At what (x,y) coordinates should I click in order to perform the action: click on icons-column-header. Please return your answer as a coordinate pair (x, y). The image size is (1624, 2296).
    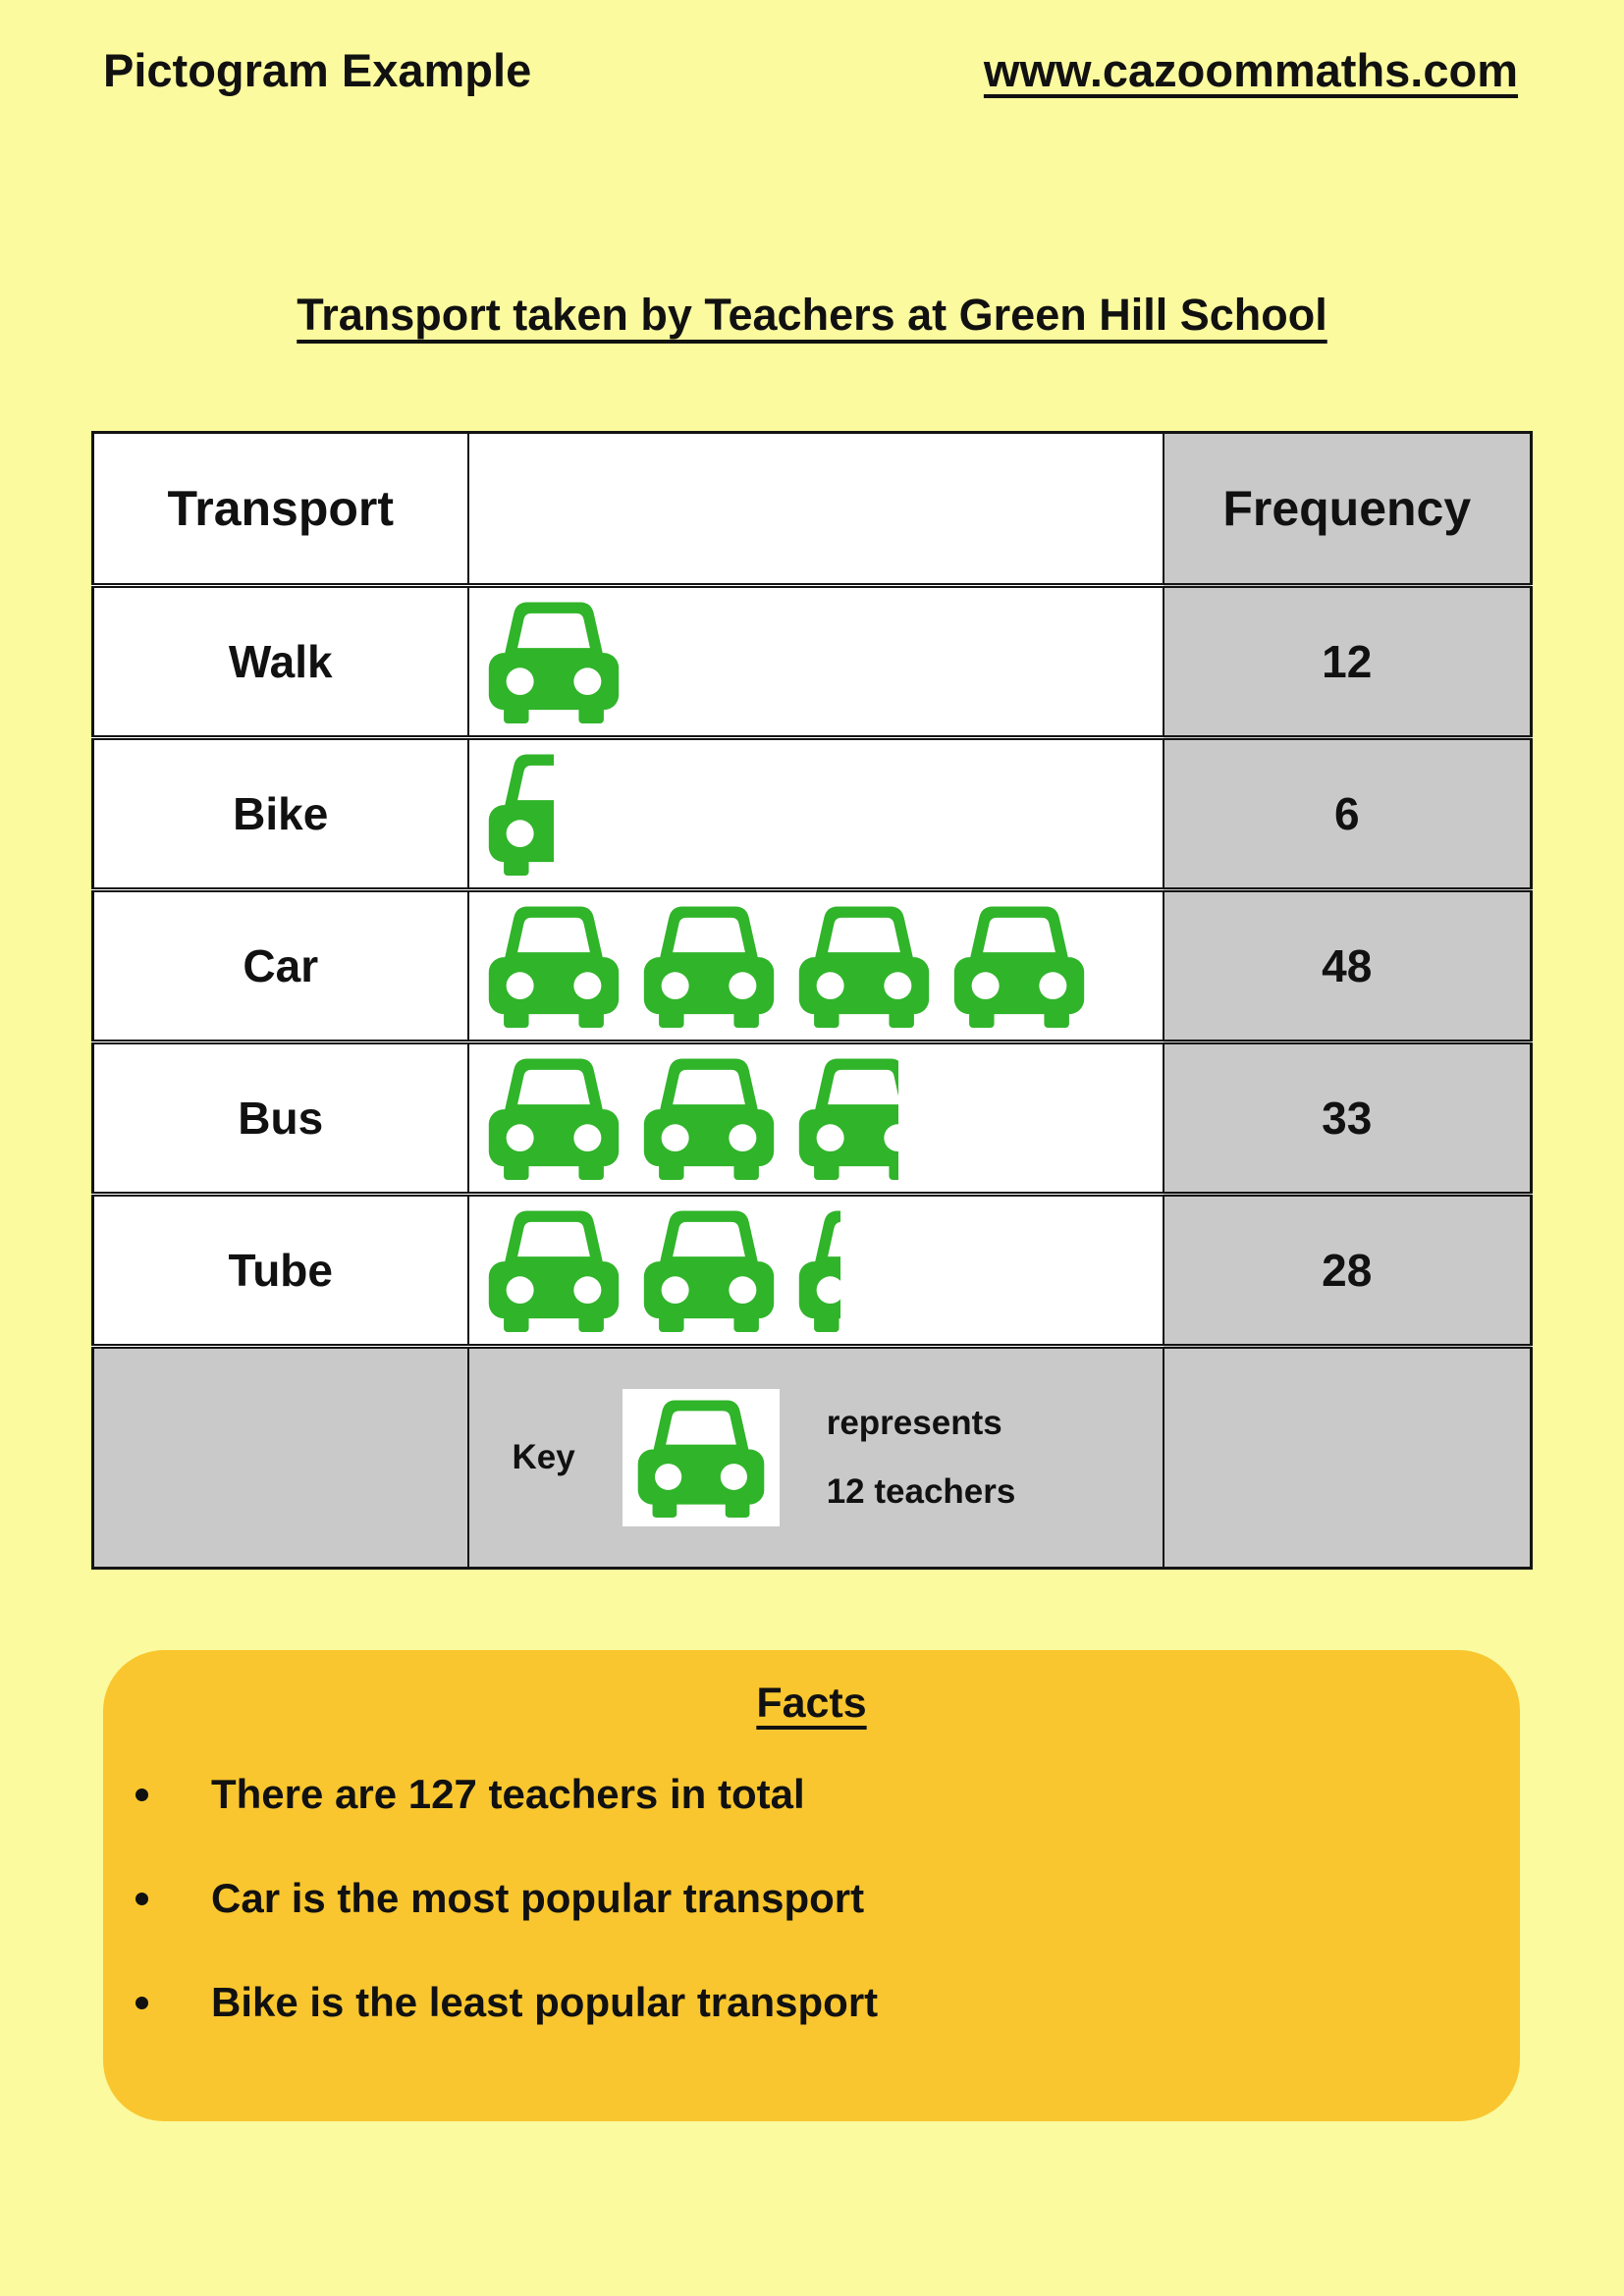
    Looking at the image, I should click on (815, 509).